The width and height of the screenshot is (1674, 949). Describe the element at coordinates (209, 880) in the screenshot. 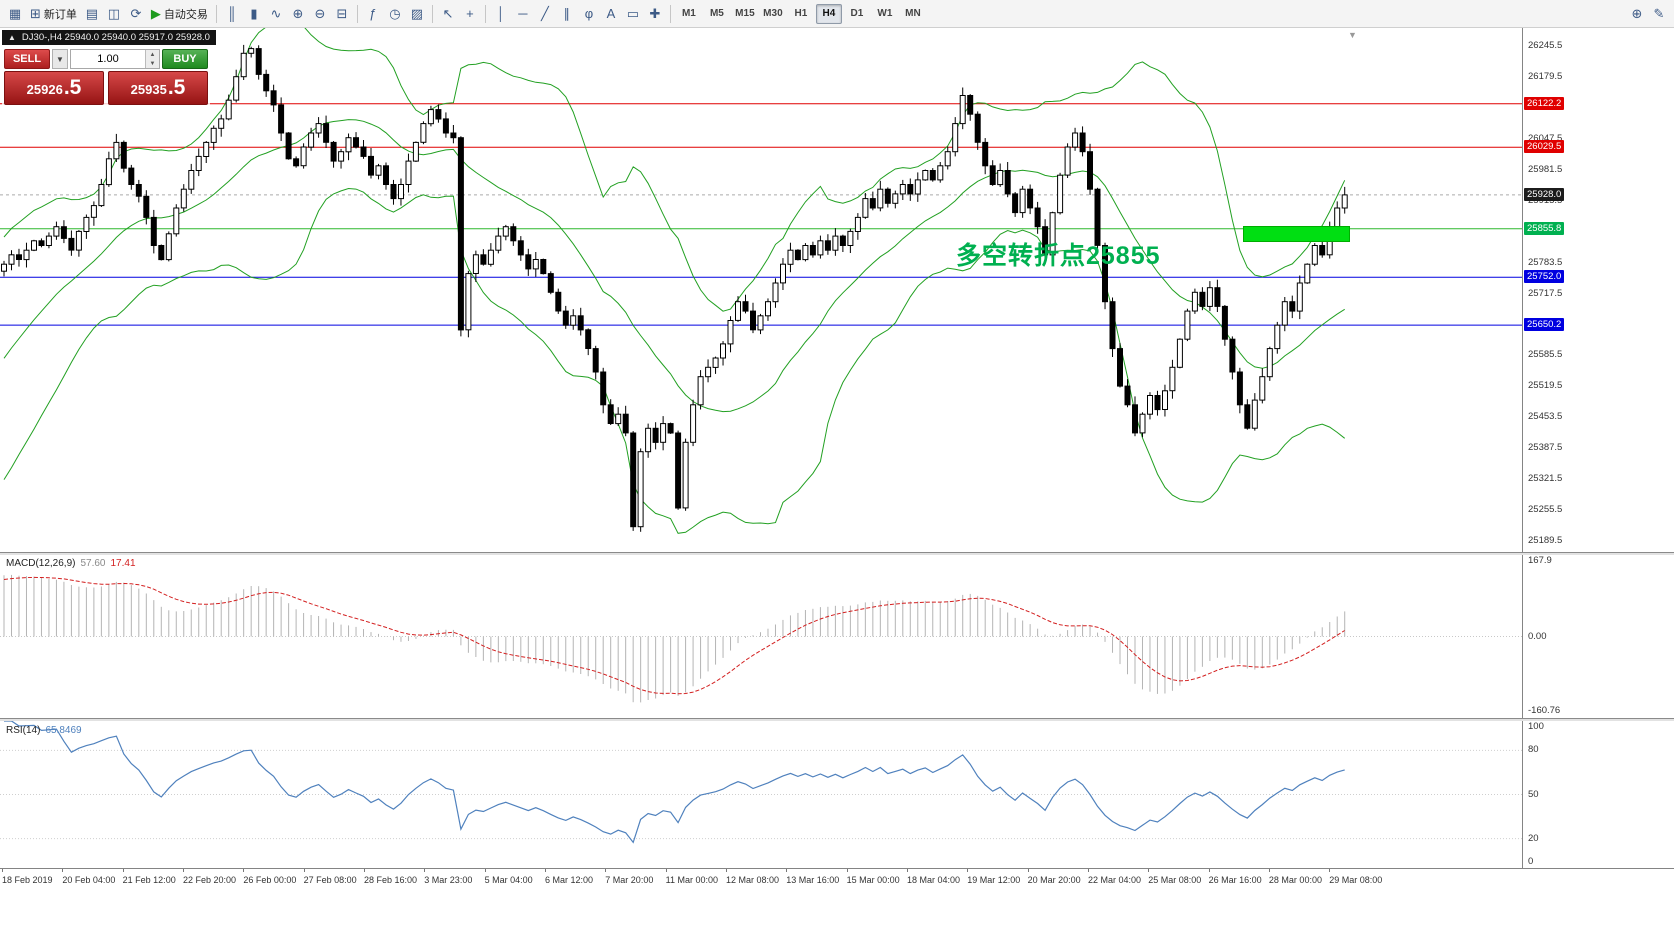

I see `time-label: 22 Feb 20:00` at that location.